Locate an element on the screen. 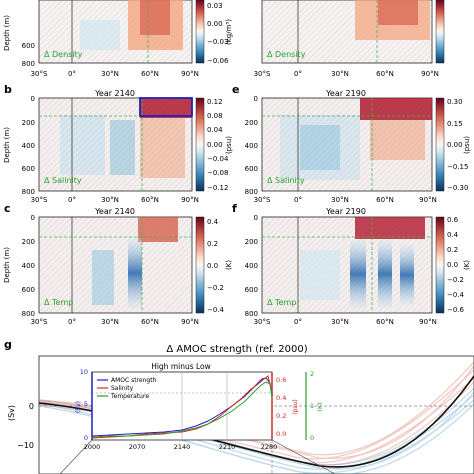 This screenshot has height=474, width=474. svg-text: −0.4 is located at coordinates (456, 295).